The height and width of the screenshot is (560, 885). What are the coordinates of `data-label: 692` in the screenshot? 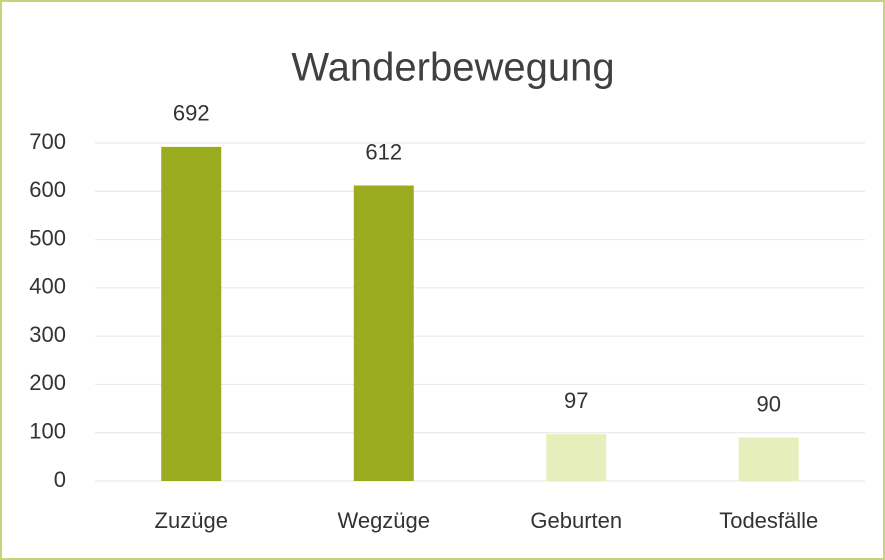 It's located at (191, 113).